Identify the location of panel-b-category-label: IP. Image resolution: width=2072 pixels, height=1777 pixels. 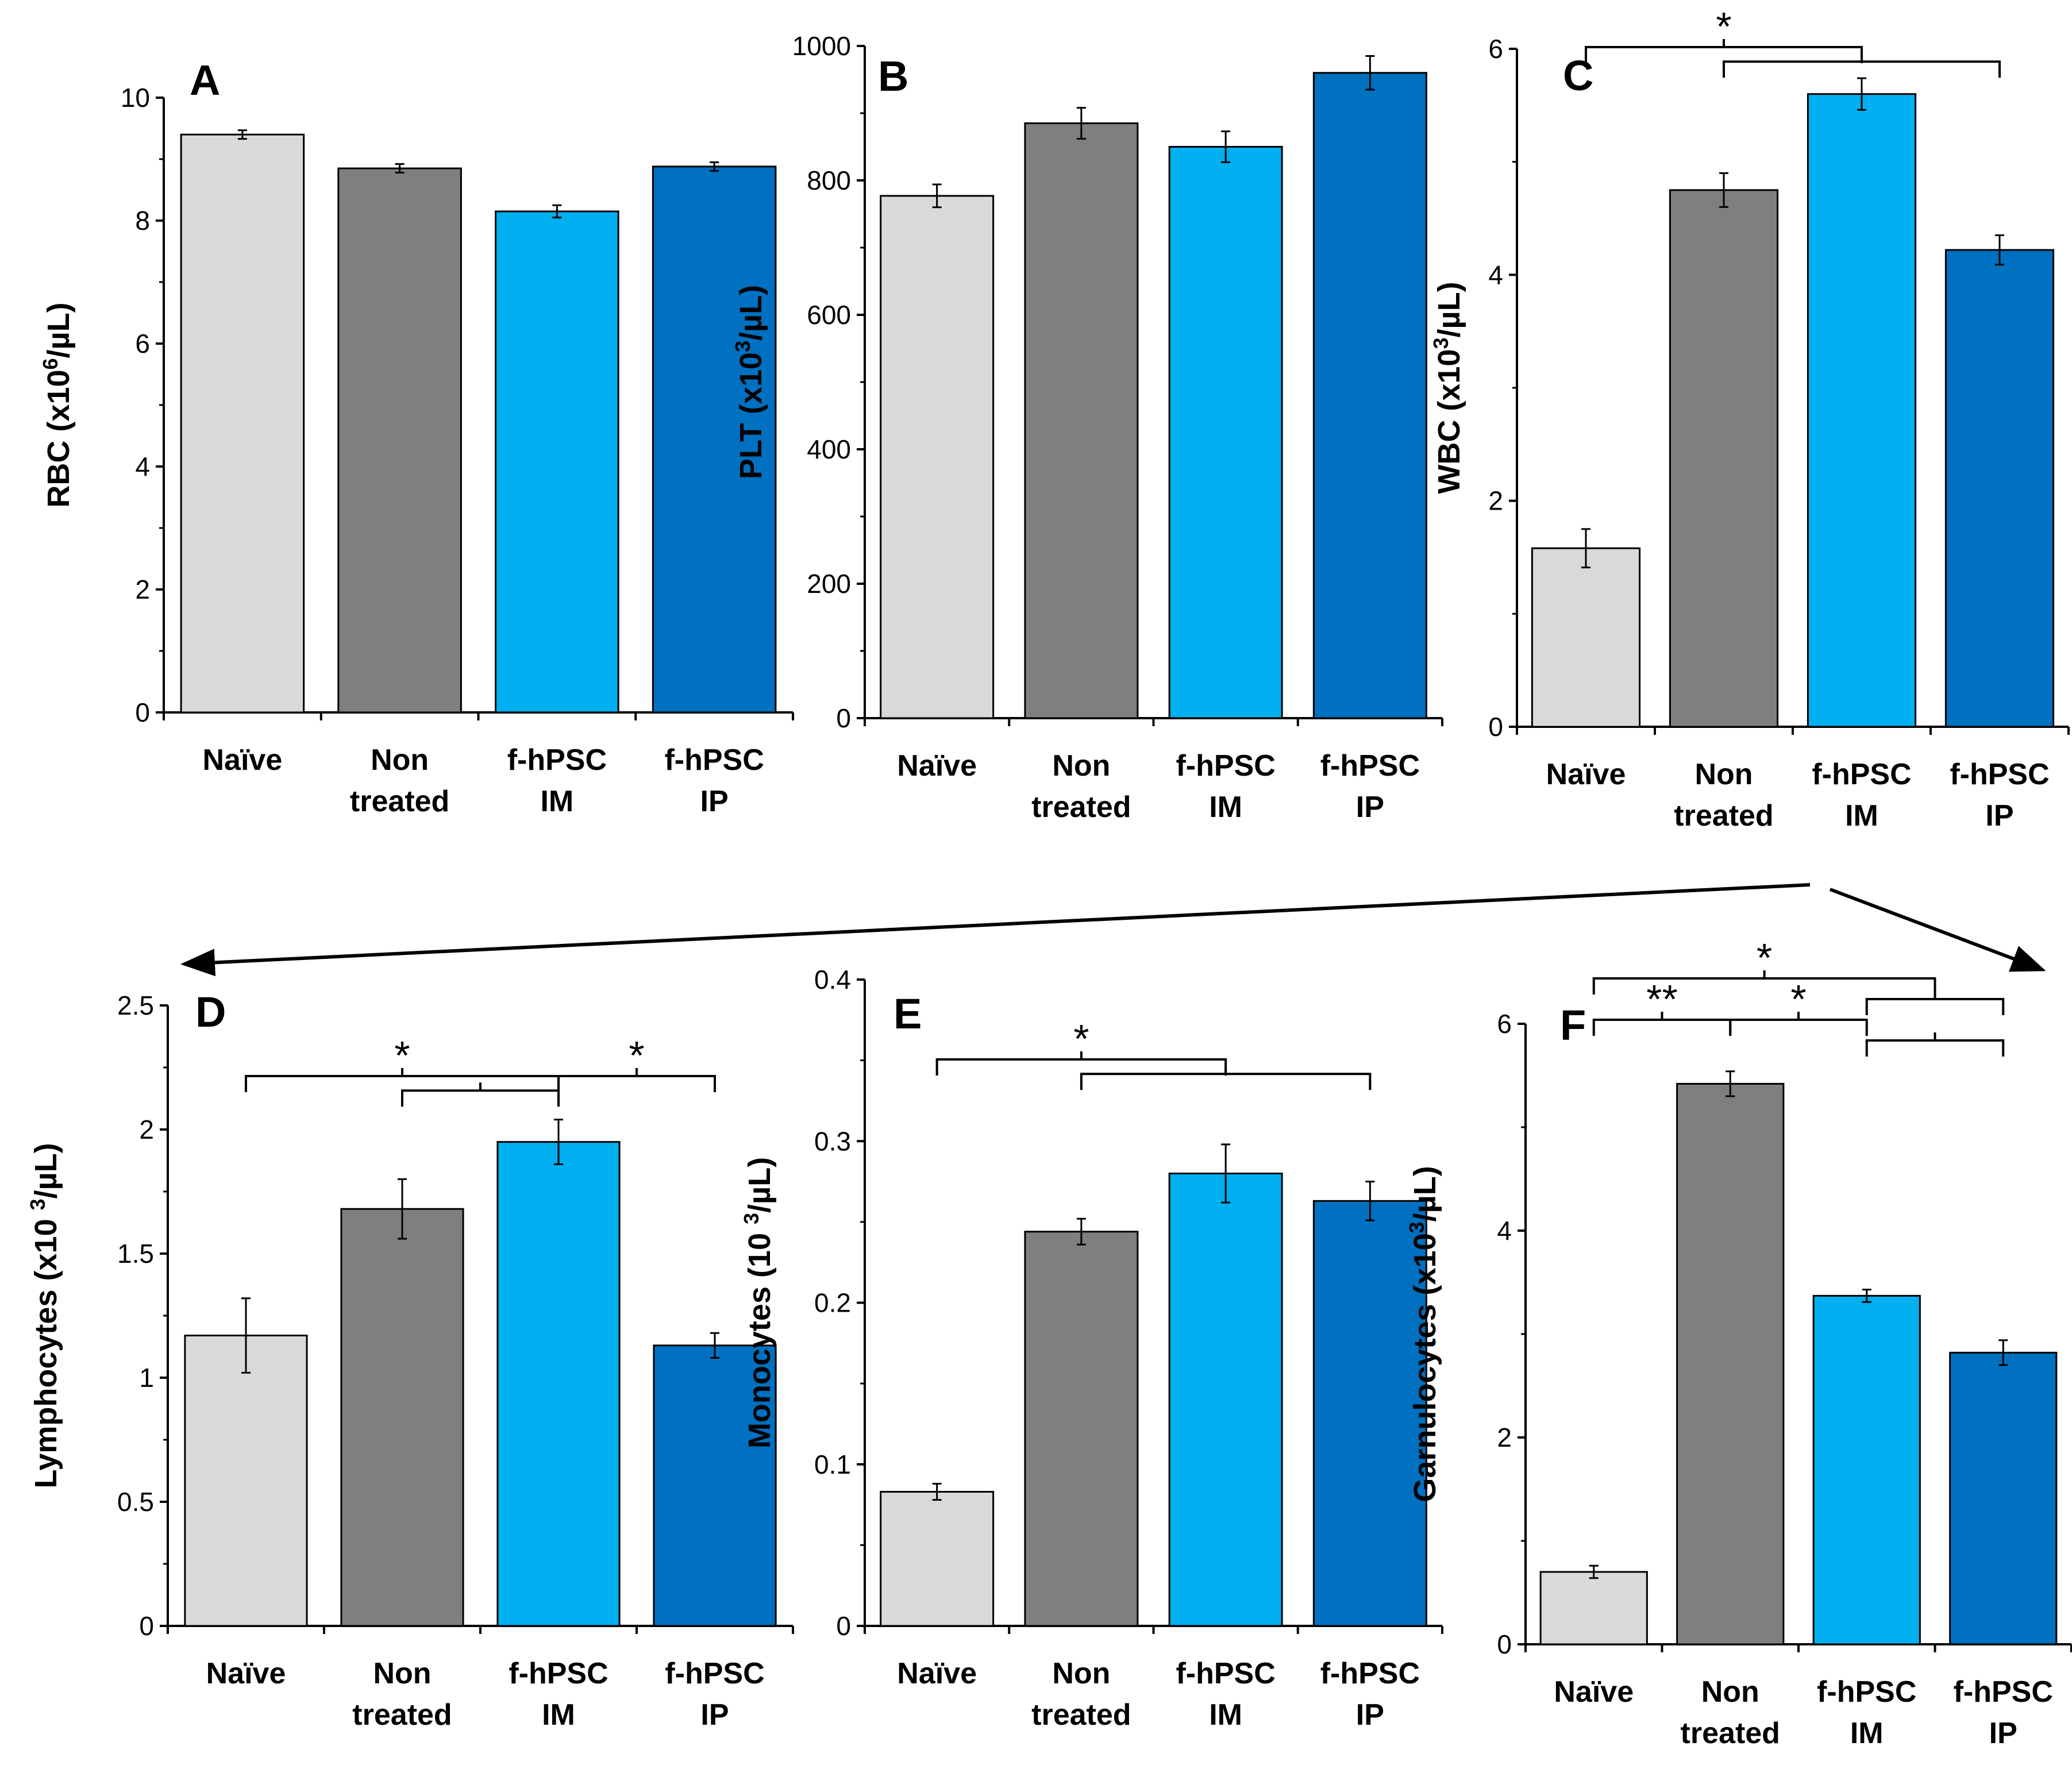
(1370, 808).